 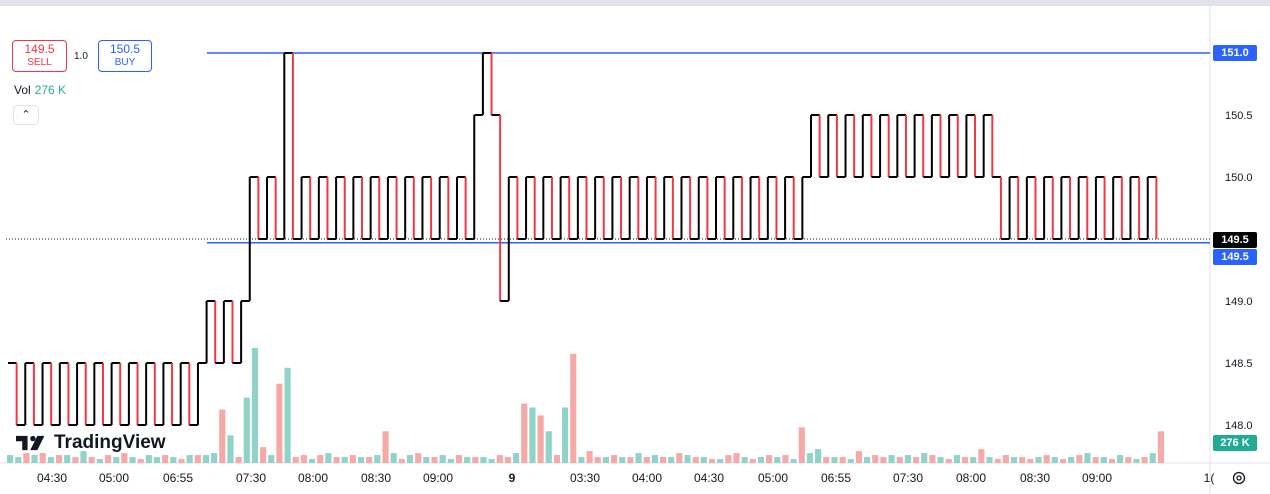 I want to click on last-price-label: 149.5, so click(x=1235, y=240).